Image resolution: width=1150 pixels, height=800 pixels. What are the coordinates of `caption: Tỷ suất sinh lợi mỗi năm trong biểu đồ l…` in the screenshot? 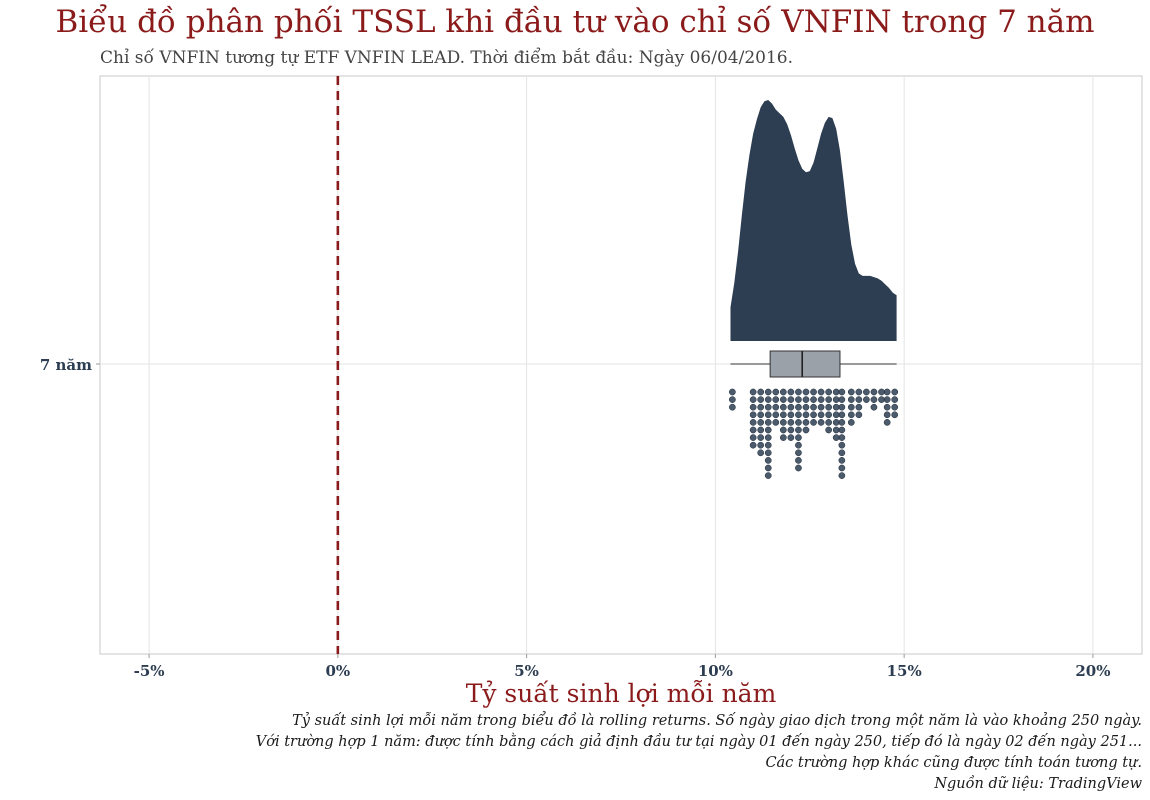 It's located at (699, 753).